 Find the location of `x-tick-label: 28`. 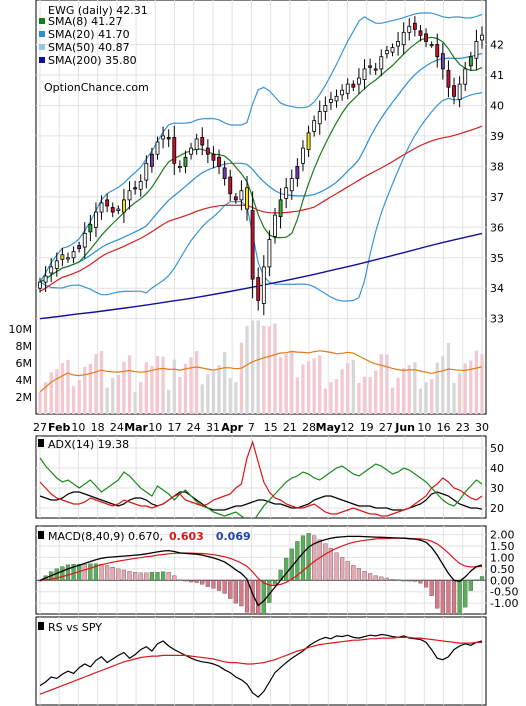

x-tick-label: 28 is located at coordinates (309, 427).